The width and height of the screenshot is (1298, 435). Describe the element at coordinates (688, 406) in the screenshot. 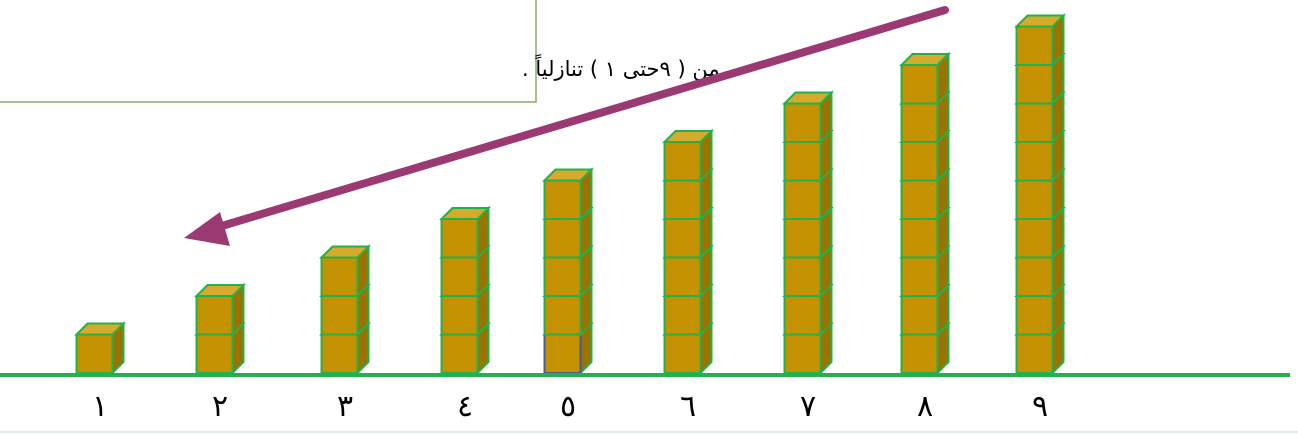

I see `column-label: ٦` at that location.